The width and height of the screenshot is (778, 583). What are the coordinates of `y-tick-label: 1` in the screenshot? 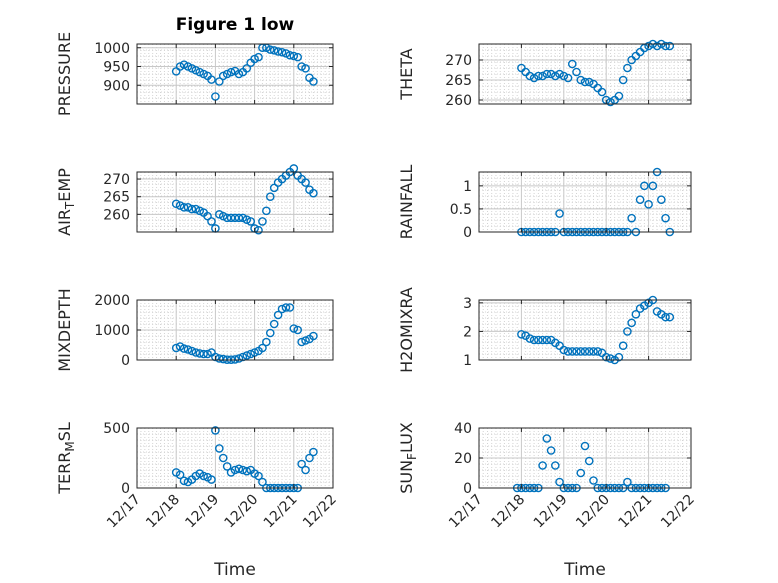 It's located at (467, 187).